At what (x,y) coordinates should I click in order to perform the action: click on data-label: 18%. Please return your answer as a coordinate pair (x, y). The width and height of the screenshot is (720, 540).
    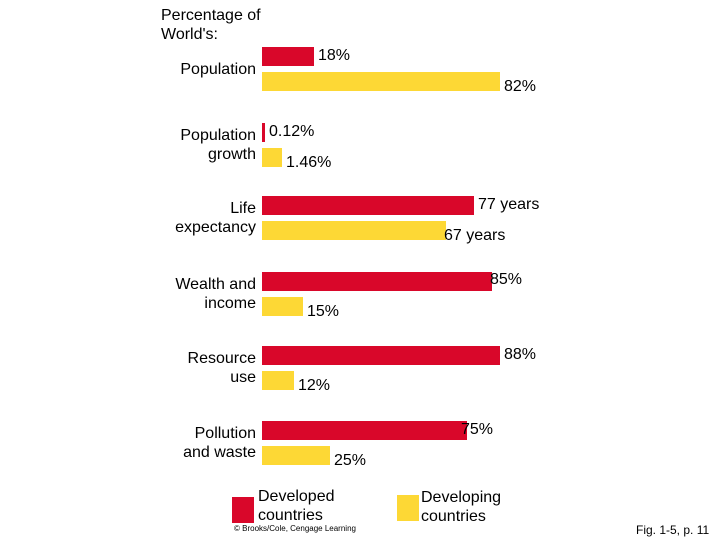
    Looking at the image, I should click on (334, 55).